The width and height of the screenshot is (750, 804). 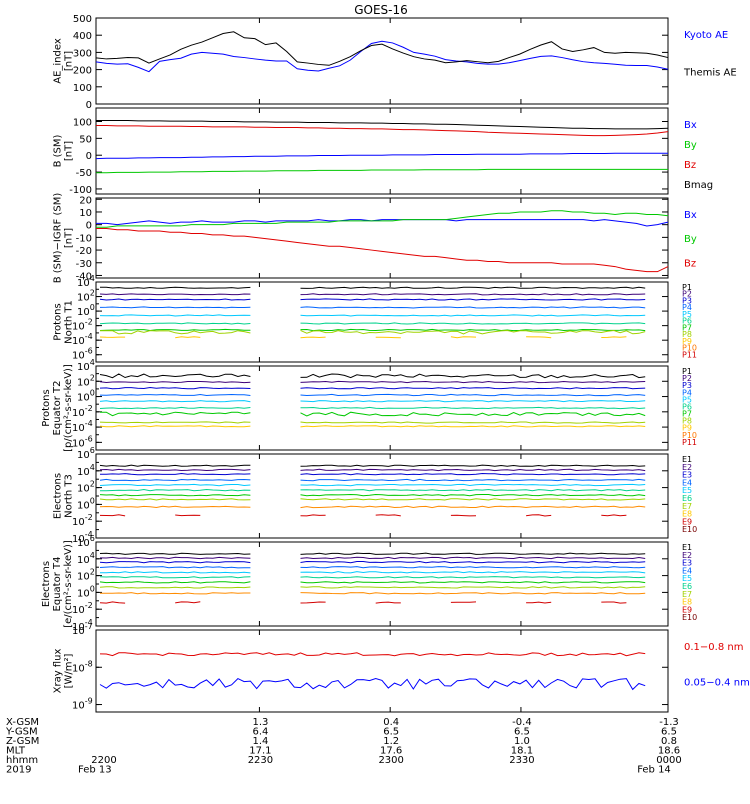 I want to click on ephemeris-value: 2300, so click(x=390, y=760).